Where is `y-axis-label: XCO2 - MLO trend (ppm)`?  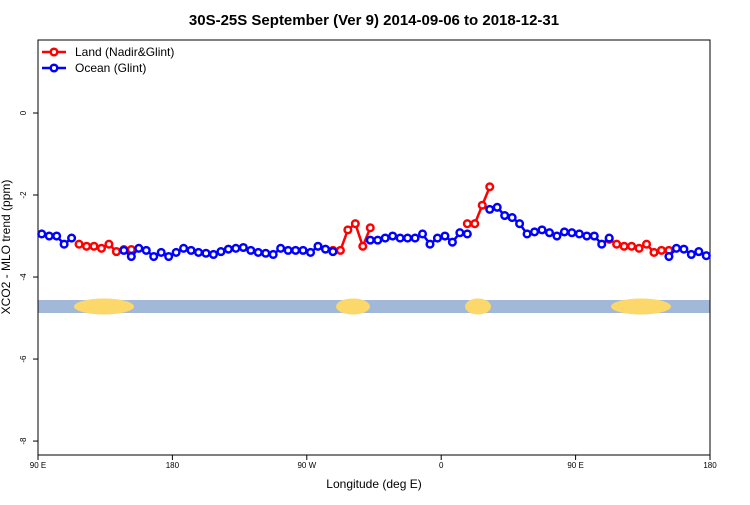 y-axis-label: XCO2 - MLO trend (ppm) is located at coordinates (6, 247).